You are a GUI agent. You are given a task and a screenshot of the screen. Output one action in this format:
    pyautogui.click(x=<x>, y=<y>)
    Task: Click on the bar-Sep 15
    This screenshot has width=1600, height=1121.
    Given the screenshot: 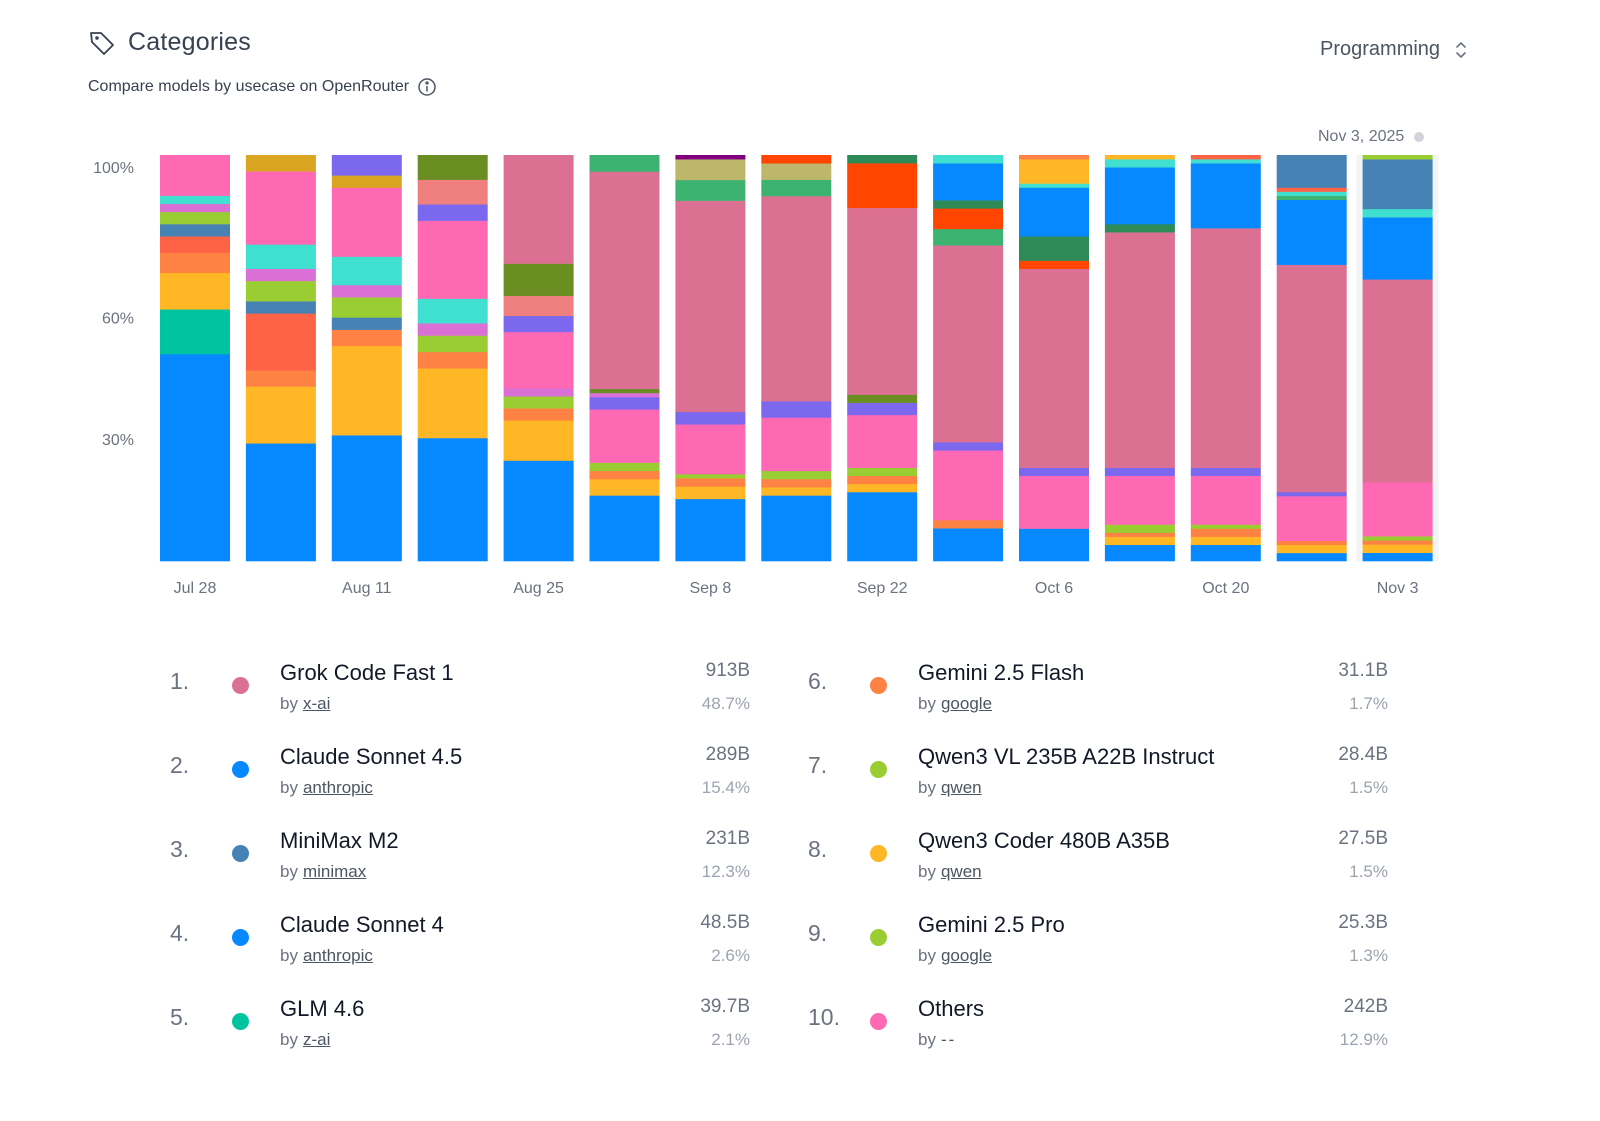 What is the action you would take?
    pyautogui.click(x=796, y=358)
    